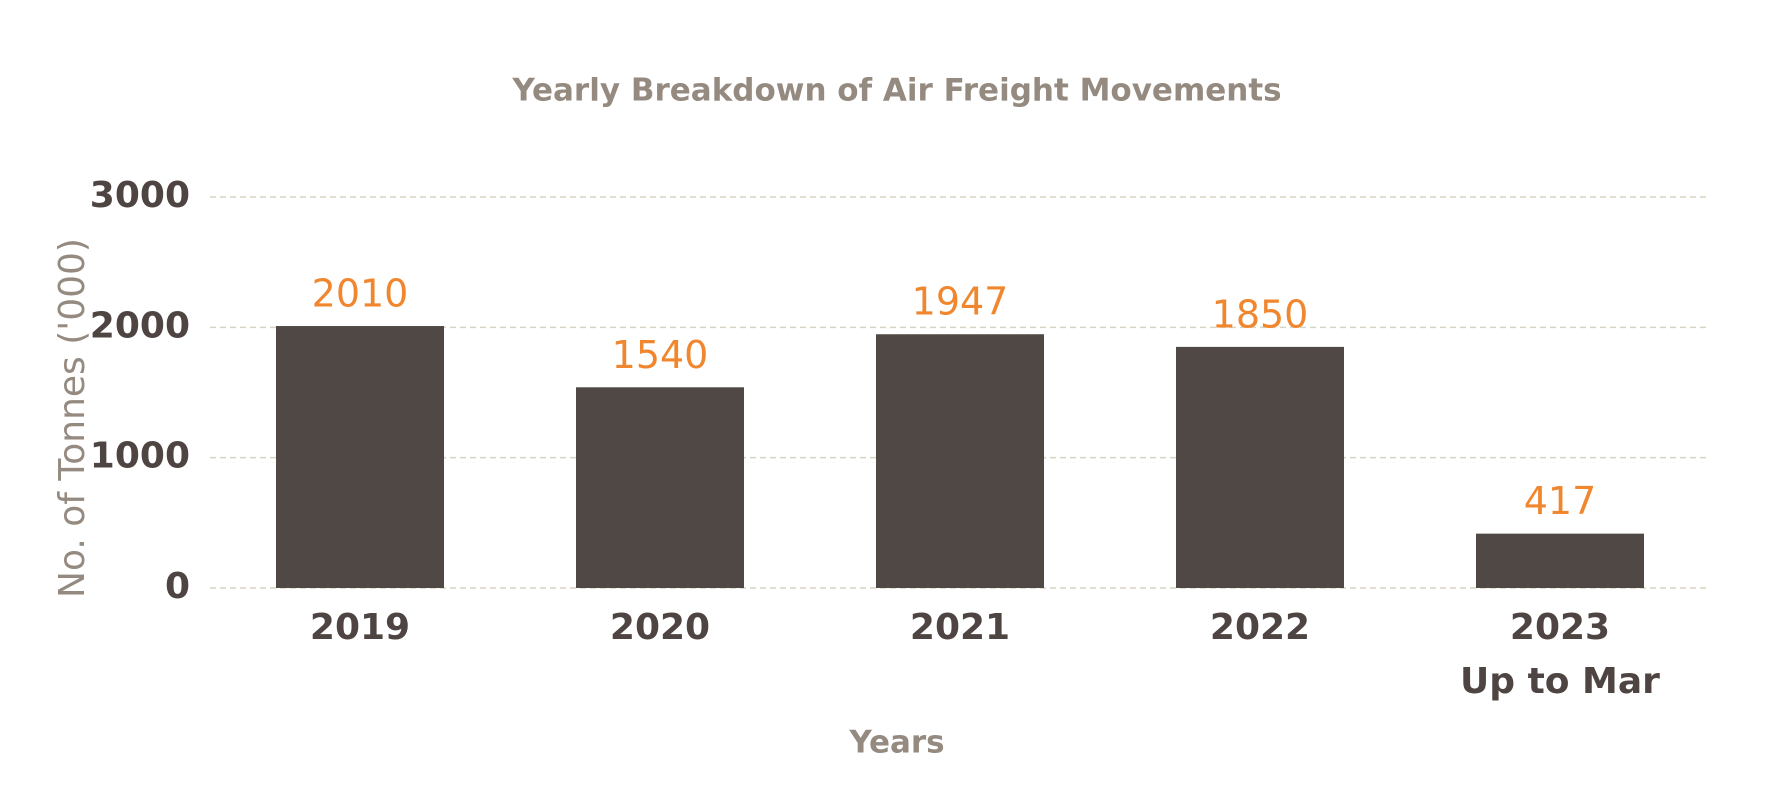 This screenshot has height=802, width=1772. I want to click on y-tick-label: 1000, so click(140, 456).